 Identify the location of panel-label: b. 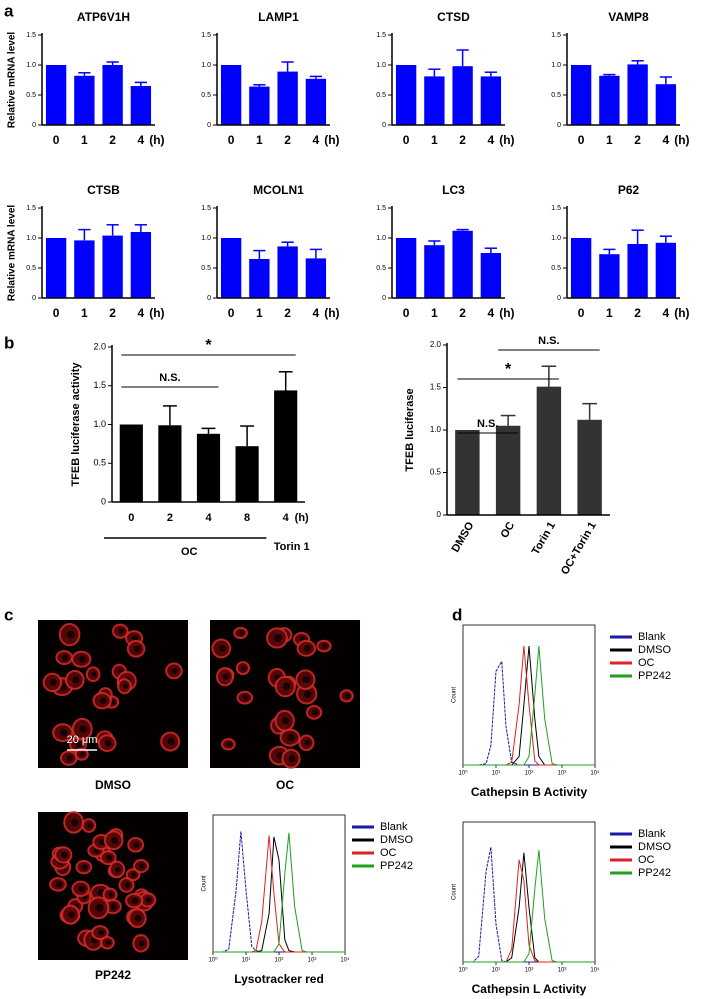
(9, 342).